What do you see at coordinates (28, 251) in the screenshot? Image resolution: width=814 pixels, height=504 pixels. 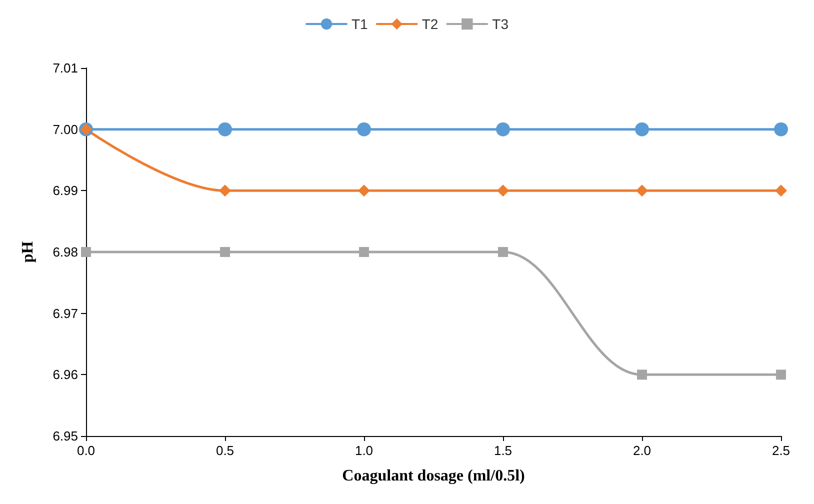 I see `y-axis-title: pH` at bounding box center [28, 251].